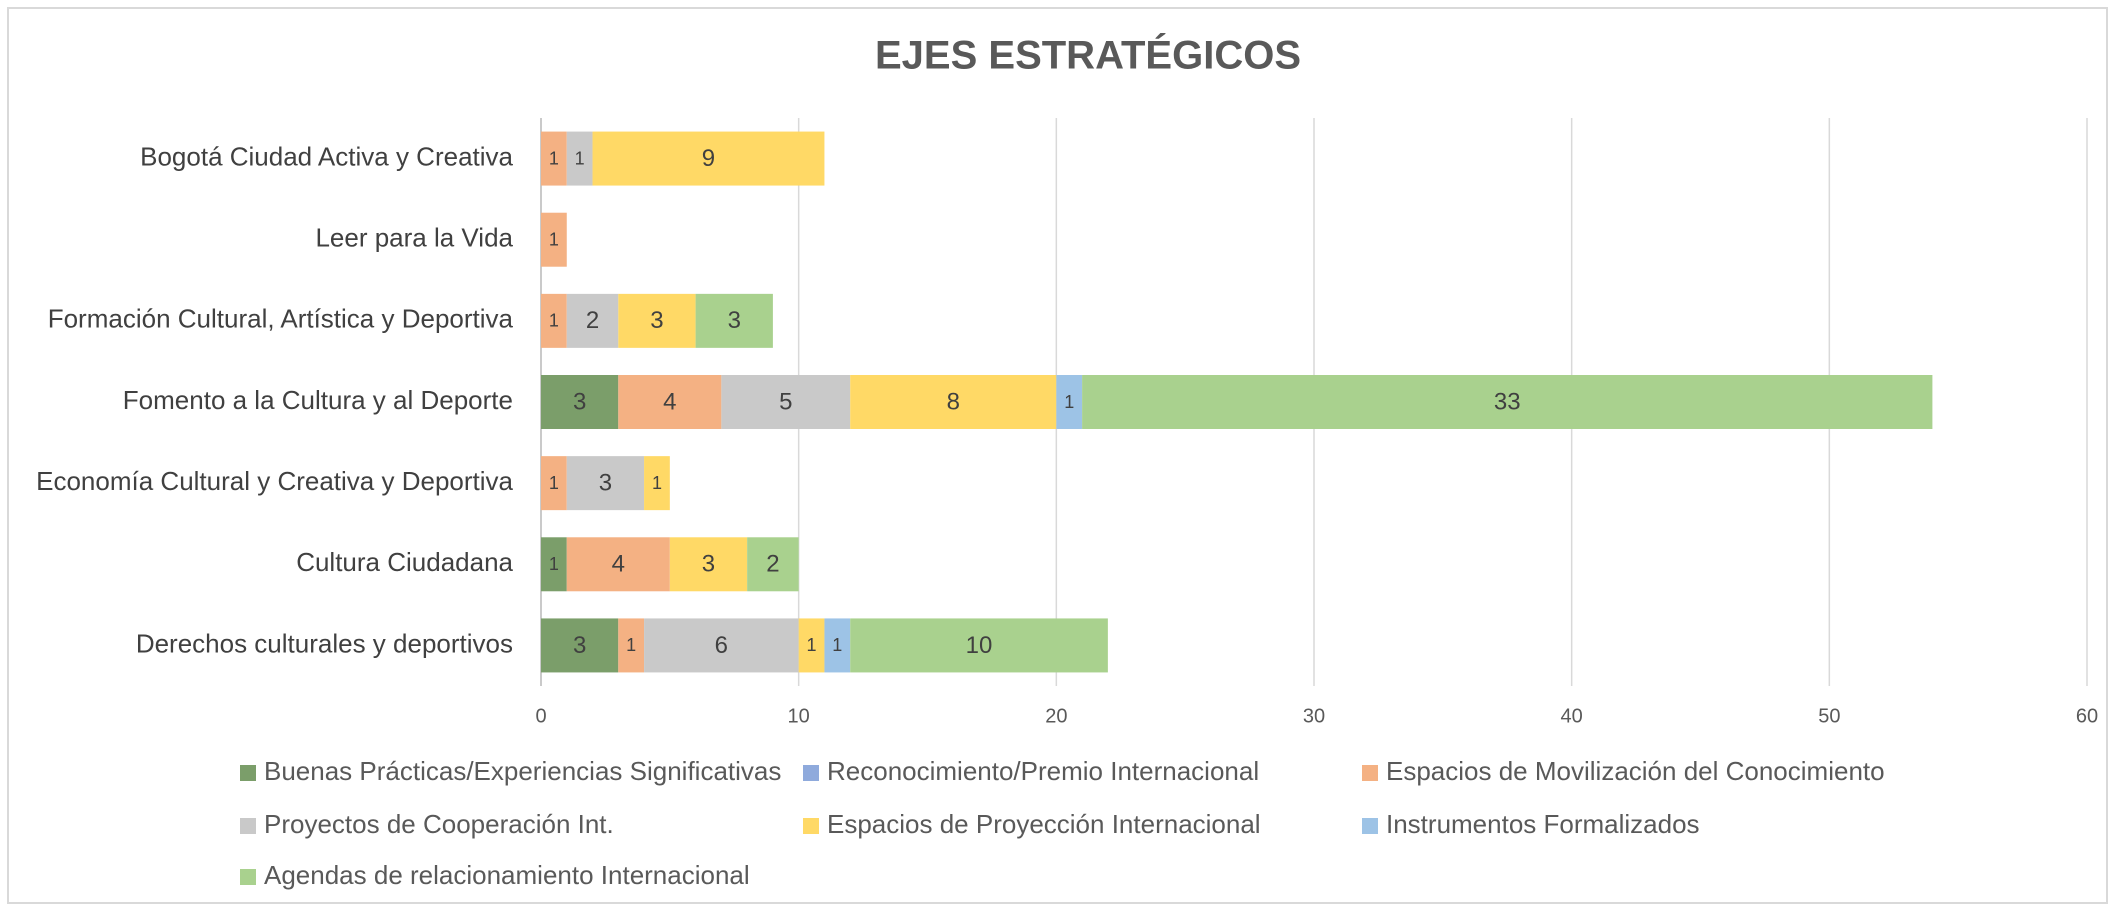 The image size is (2115, 911). What do you see at coordinates (439, 824) in the screenshot?
I see `legend-label: Proyectos de Cooperación Int.` at bounding box center [439, 824].